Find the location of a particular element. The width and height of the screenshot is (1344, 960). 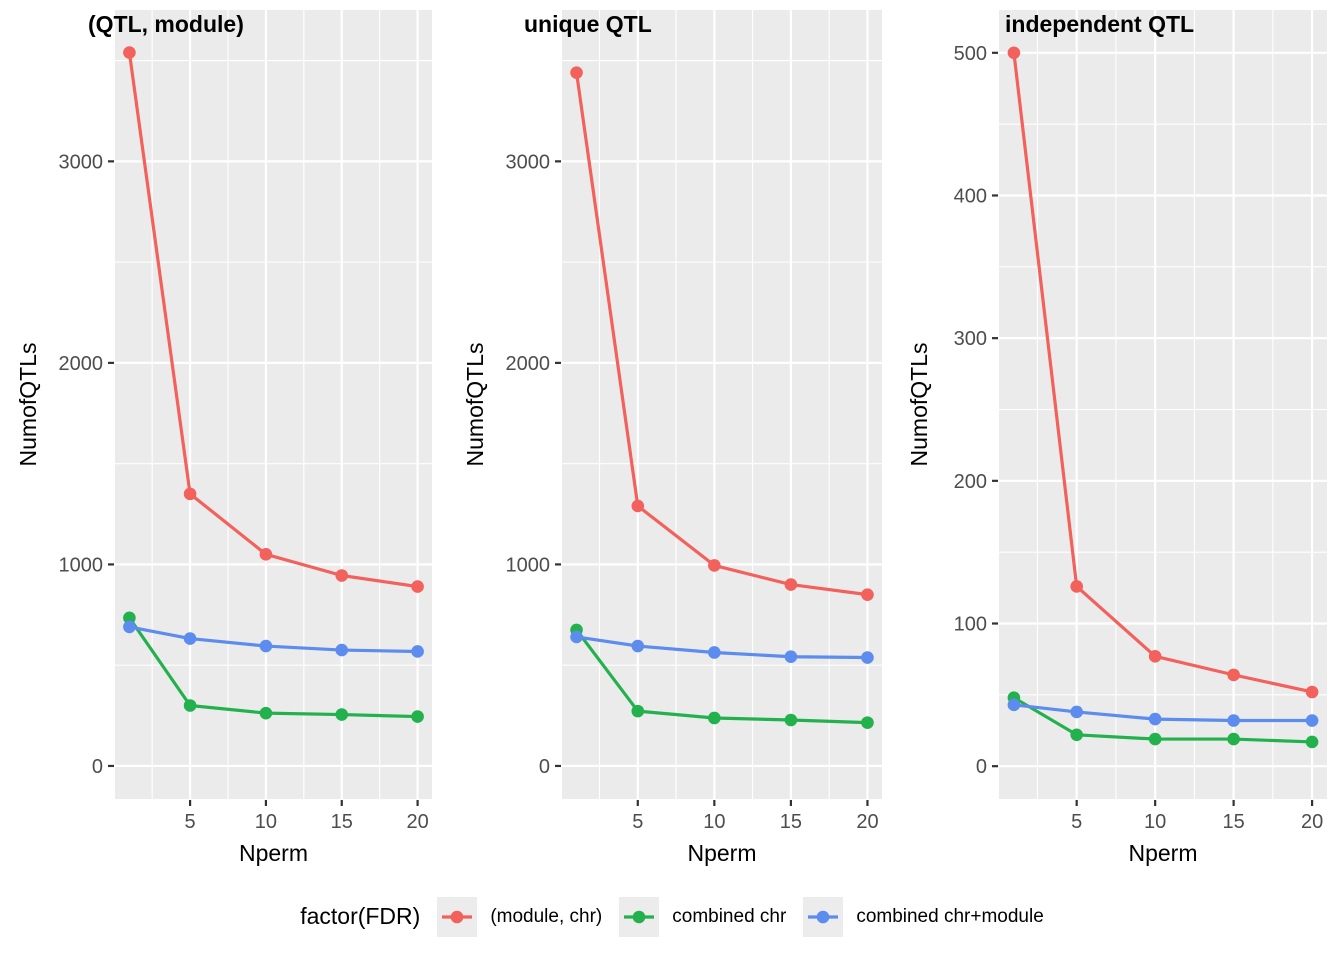

panel-title: unique QTL is located at coordinates (588, 24).